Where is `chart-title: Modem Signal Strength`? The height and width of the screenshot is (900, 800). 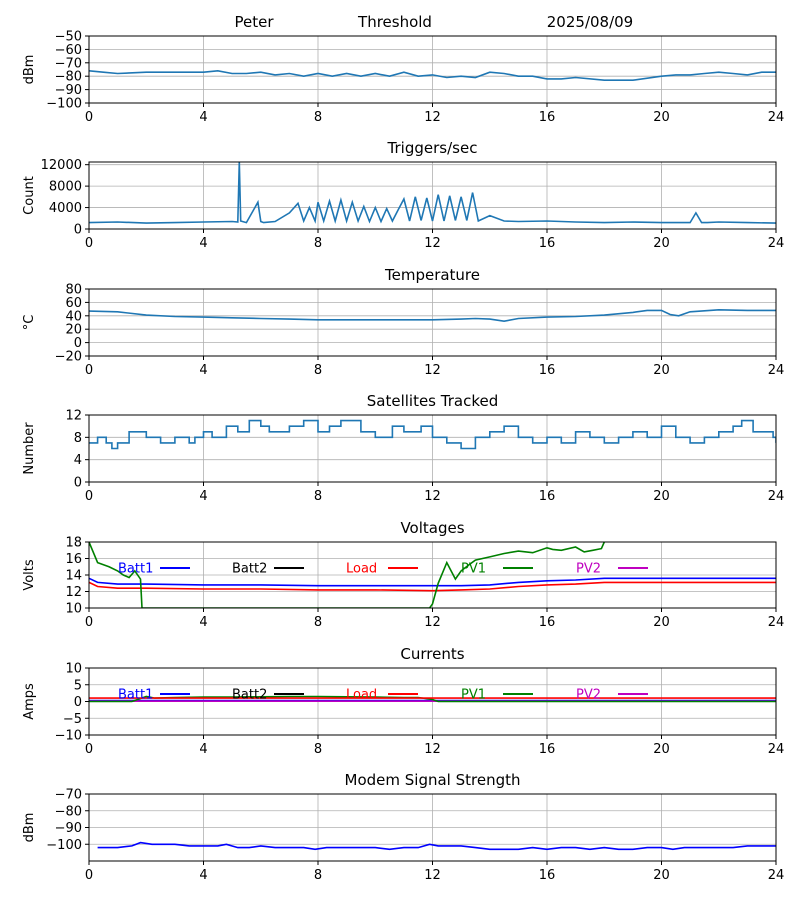 chart-title: Modem Signal Strength is located at coordinates (433, 780).